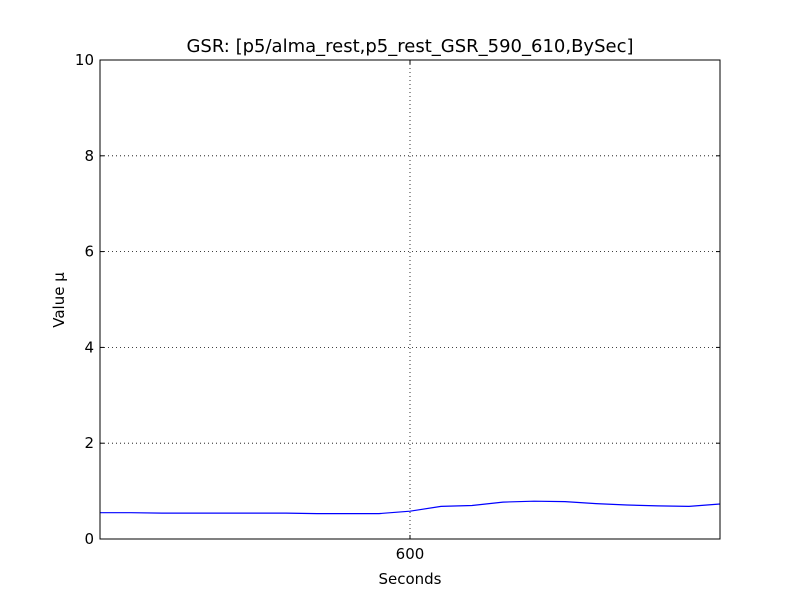 The height and width of the screenshot is (600, 800). Describe the element at coordinates (89, 156) in the screenshot. I see `y-tick-label: 8` at that location.